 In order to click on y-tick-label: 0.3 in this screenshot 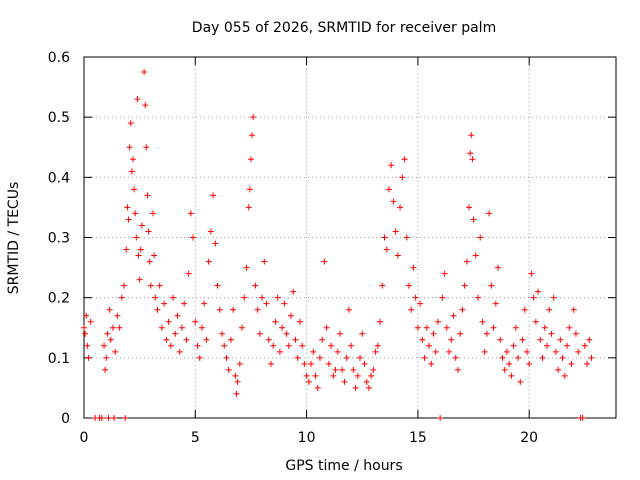, I will do `click(59, 239)`.